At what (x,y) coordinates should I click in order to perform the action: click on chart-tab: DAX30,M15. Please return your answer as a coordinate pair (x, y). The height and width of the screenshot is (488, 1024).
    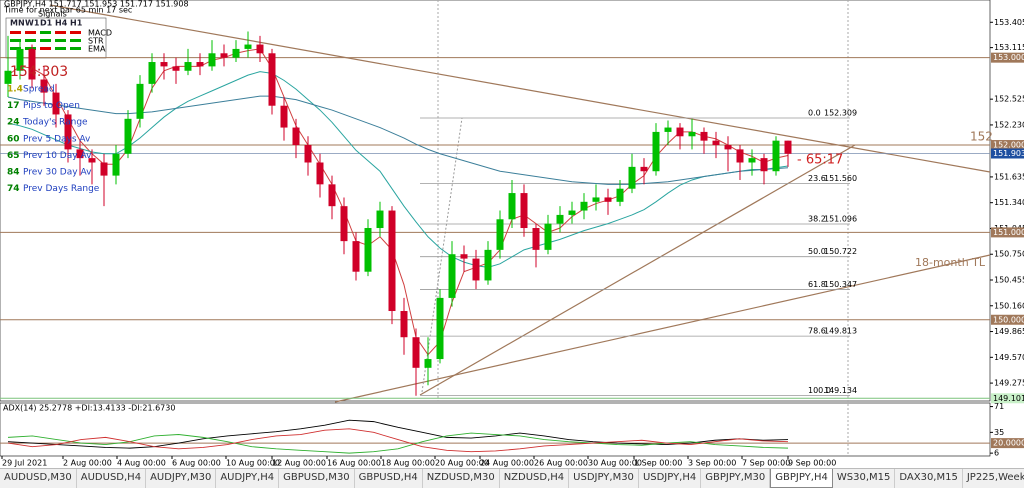
    Looking at the image, I should click on (929, 478).